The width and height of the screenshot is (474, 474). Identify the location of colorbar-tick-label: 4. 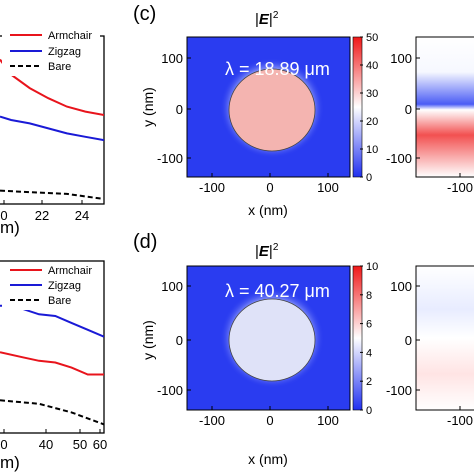
(369, 353).